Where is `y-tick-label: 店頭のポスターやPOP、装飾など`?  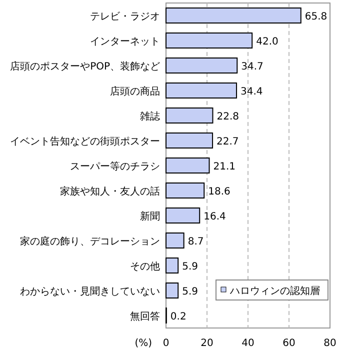 y-tick-label: 店頭のポスターやPOP、装飾など is located at coordinates (85, 66).